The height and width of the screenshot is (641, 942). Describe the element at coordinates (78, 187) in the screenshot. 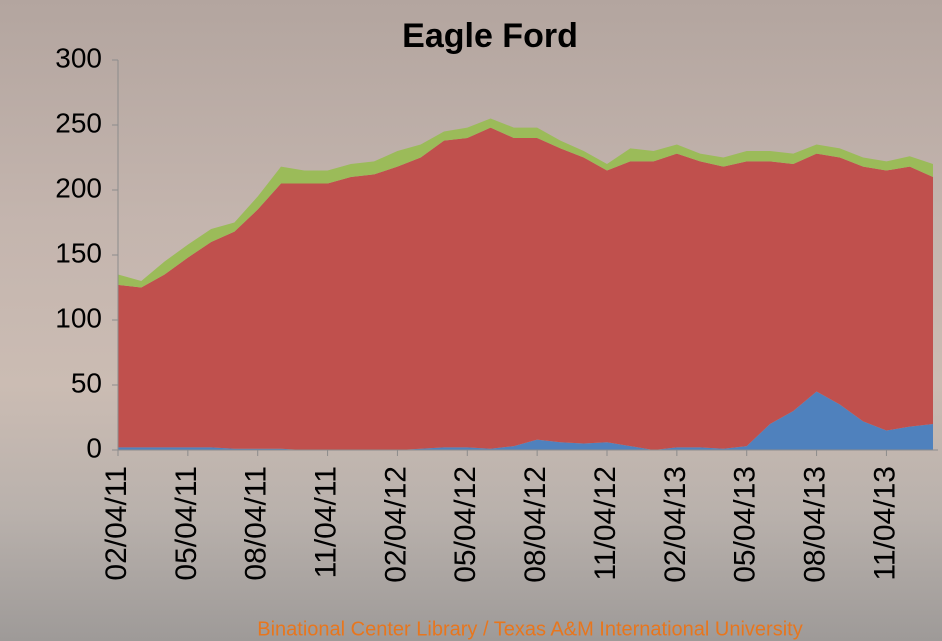

I see `y-tick-label: 200` at that location.